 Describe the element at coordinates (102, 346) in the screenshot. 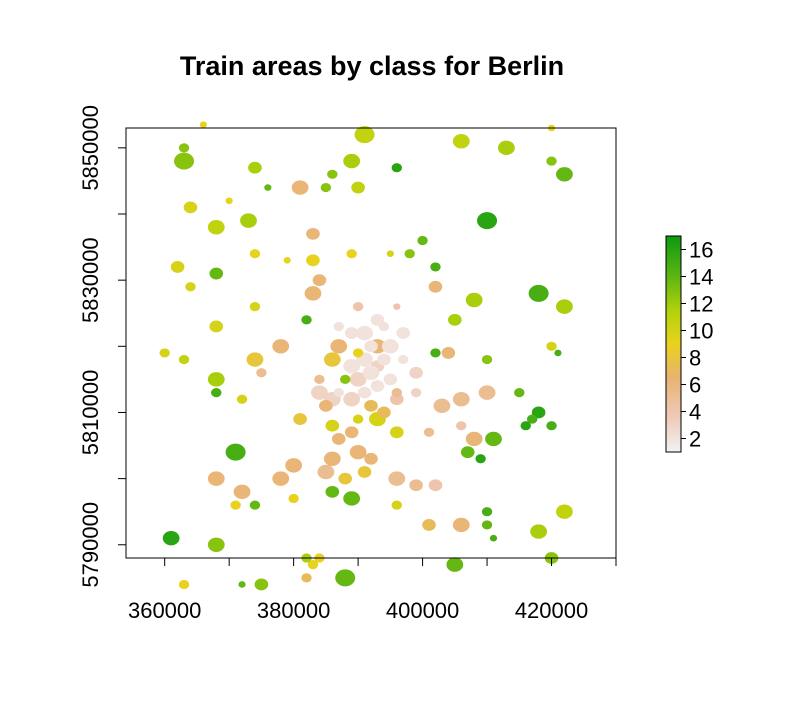

I see `y-axis: 5790000 5810000 5830000 5850000` at that location.